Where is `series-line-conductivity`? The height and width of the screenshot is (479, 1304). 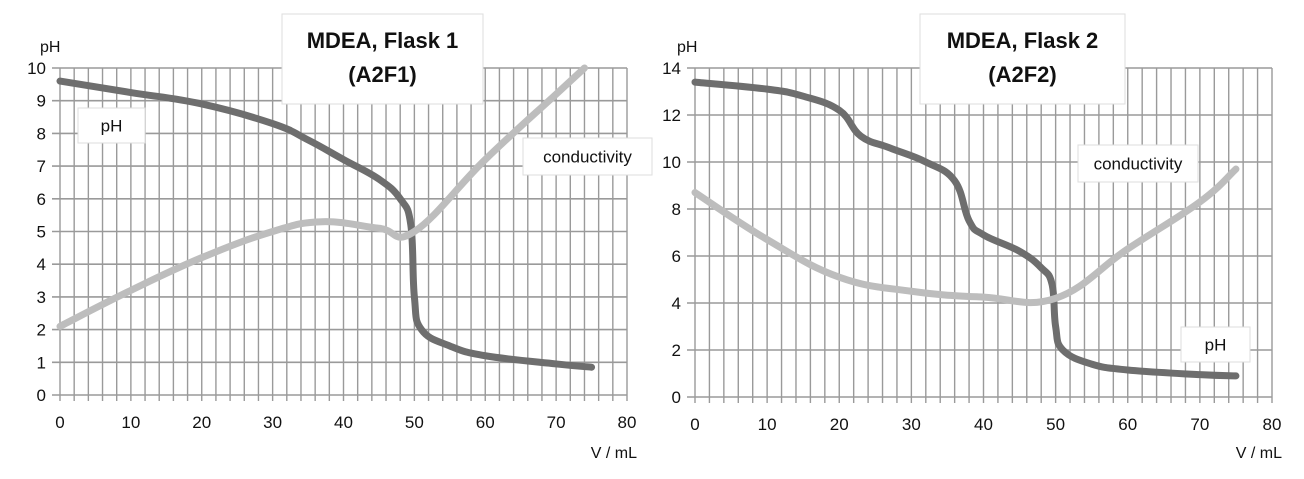
series-line-conductivity is located at coordinates (965, 236).